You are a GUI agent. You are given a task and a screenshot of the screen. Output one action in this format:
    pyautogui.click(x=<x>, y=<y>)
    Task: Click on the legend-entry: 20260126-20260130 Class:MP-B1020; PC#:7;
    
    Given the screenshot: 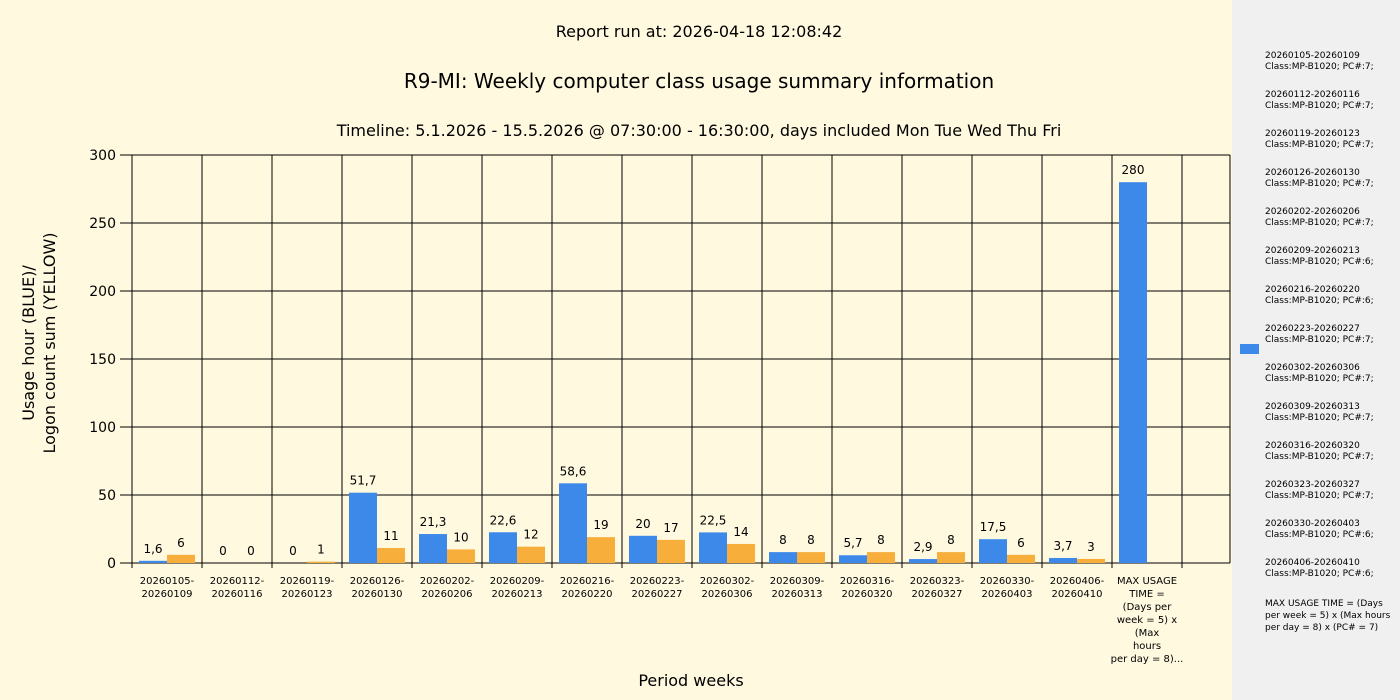 What is the action you would take?
    pyautogui.click(x=1319, y=178)
    